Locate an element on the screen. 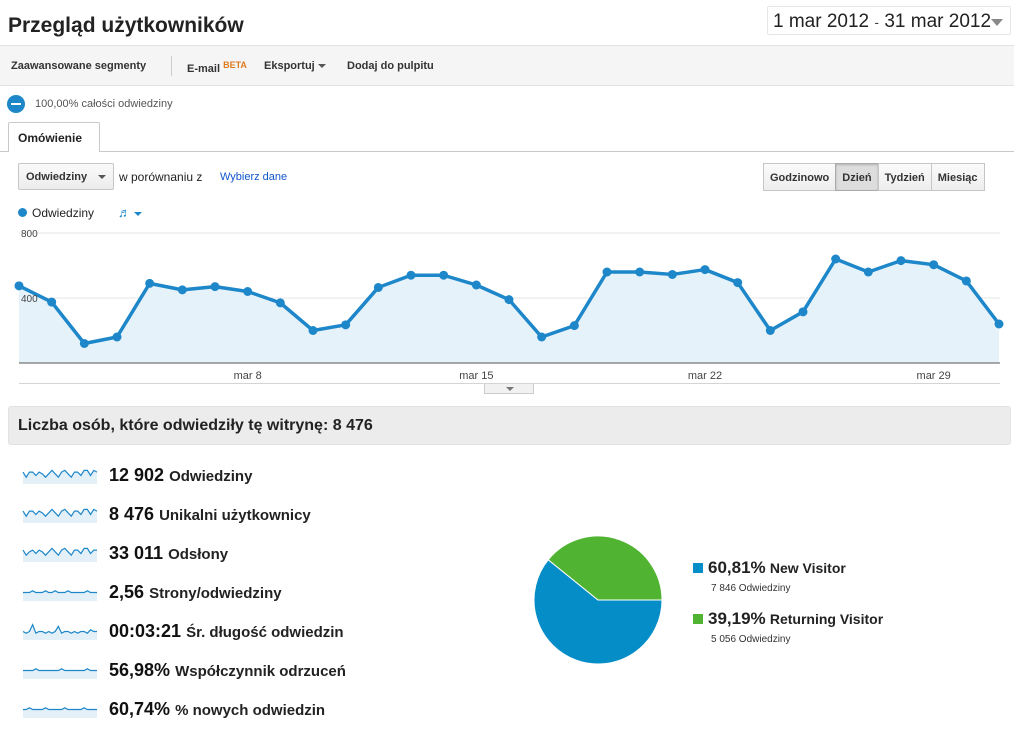 The image size is (1014, 745). pie-legend-percent: 39,19% is located at coordinates (737, 618).